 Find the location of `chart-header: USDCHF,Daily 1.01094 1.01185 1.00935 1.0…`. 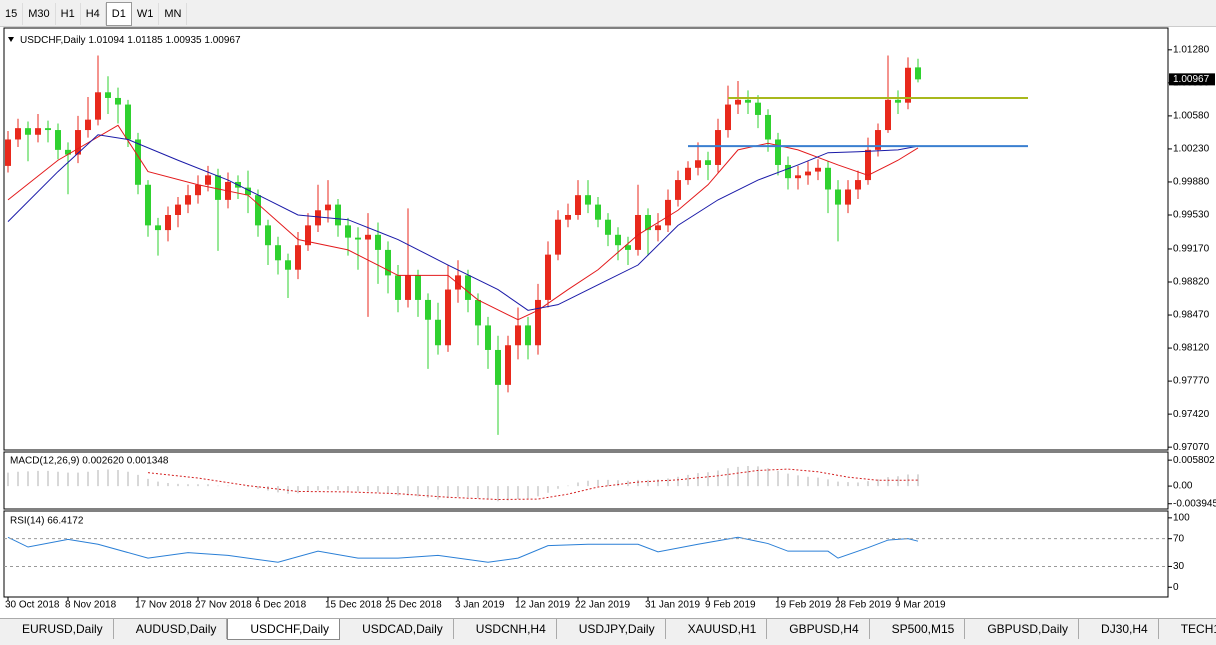

chart-header: USDCHF,Daily 1.01094 1.01185 1.00935 1.0… is located at coordinates (130, 40).